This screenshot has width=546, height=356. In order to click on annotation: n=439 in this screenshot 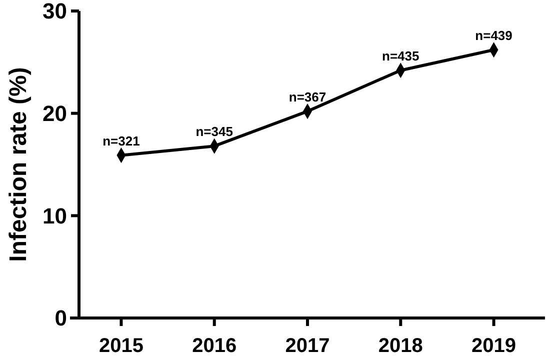, I will do `click(493, 35)`.